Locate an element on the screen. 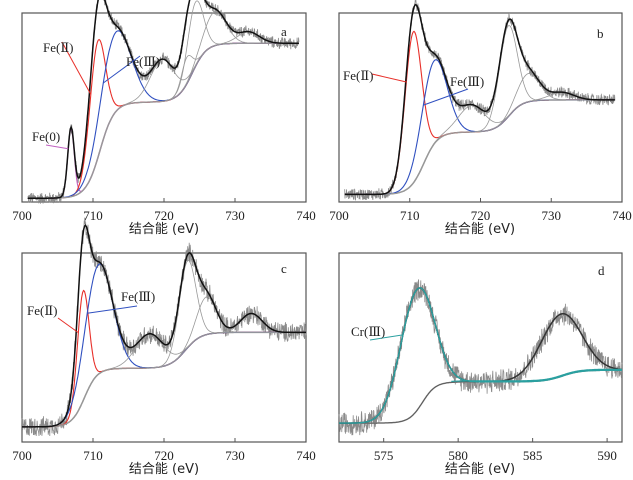  annotation-fe3-c: Fe(Ⅲ) is located at coordinates (138, 296).